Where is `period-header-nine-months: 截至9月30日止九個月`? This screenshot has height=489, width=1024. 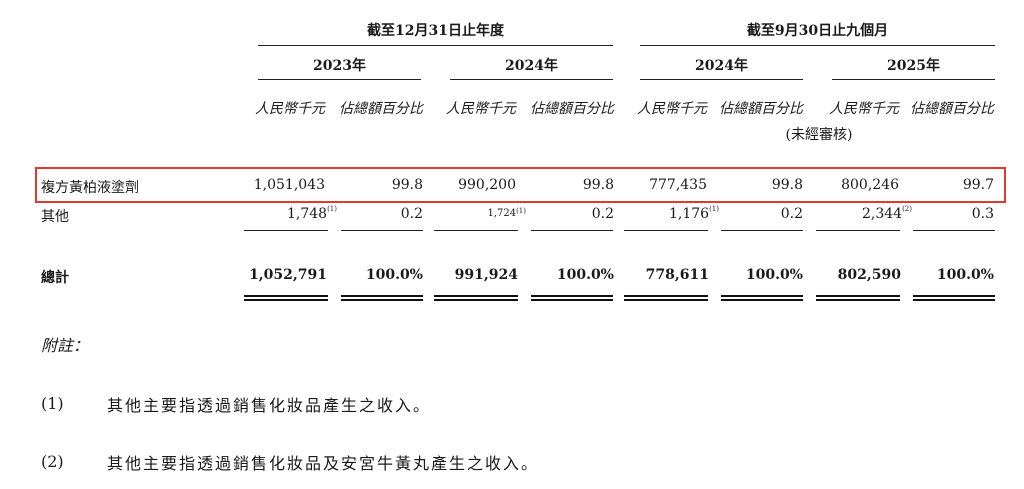 period-header-nine-months: 截至9月30日止九個月 is located at coordinates (817, 31).